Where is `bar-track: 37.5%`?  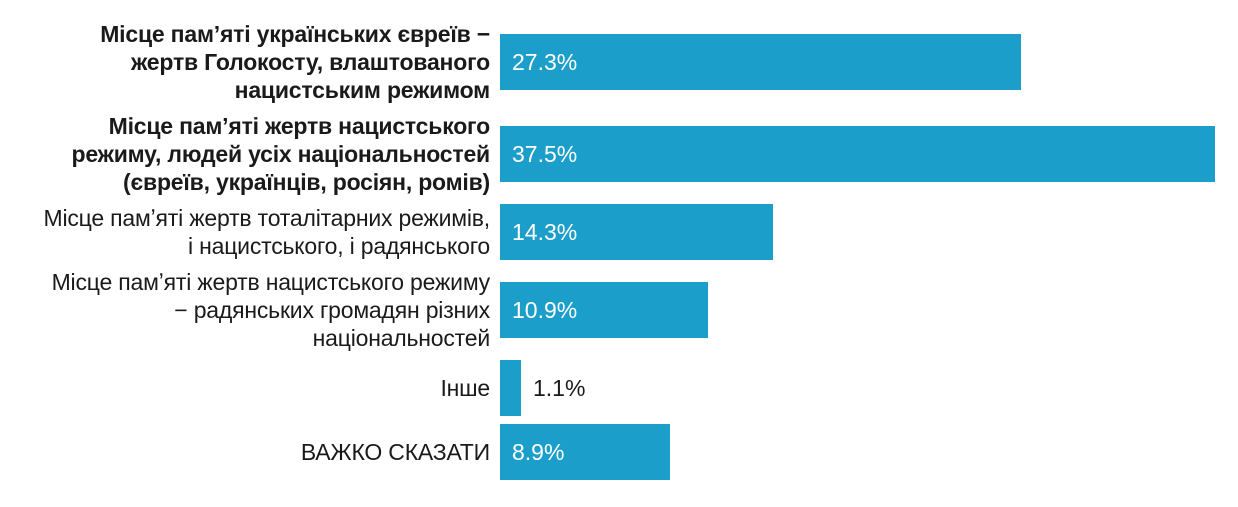 bar-track: 37.5% is located at coordinates (869, 154).